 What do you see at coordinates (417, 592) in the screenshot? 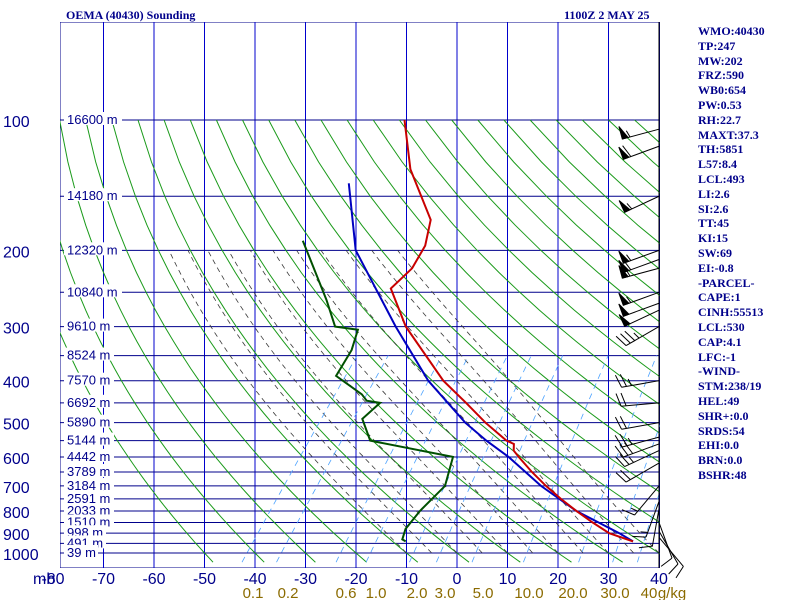
I see `mixing-ratio-label: 2.0` at bounding box center [417, 592].